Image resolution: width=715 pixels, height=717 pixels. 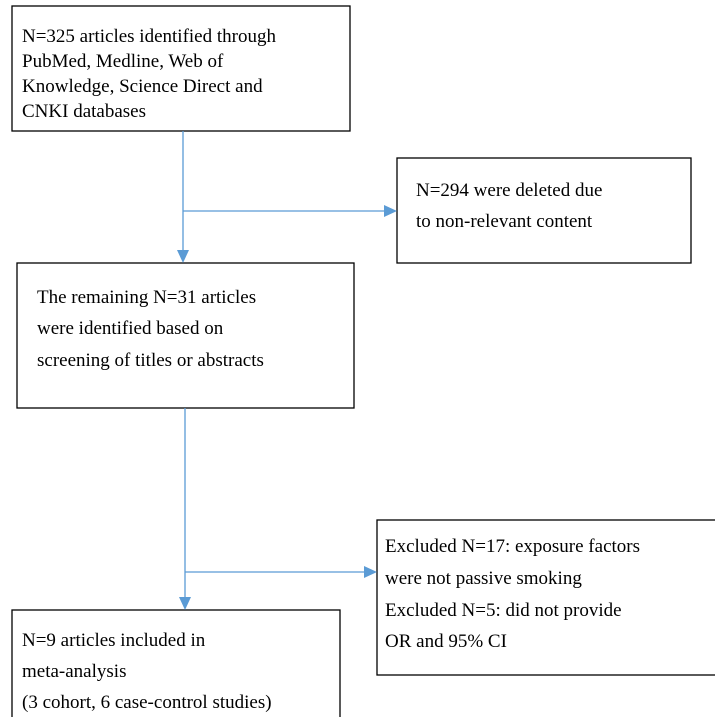 What do you see at coordinates (147, 702) in the screenshot?
I see `box-text: (3 cohort, 6 case-control studies)` at bounding box center [147, 702].